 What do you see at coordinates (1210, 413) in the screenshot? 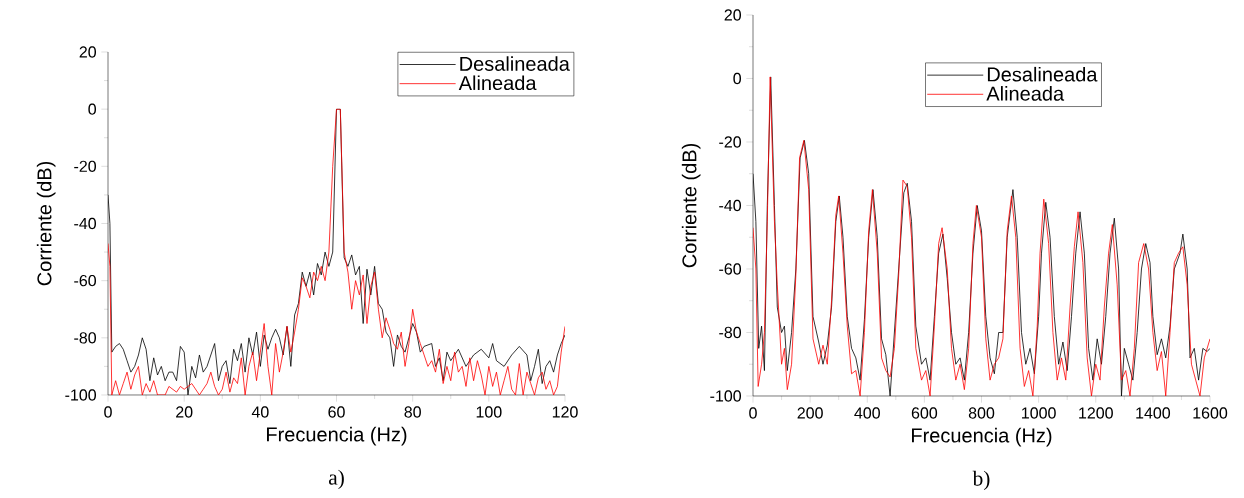
I see `x-tick-label: 1600` at bounding box center [1210, 413].